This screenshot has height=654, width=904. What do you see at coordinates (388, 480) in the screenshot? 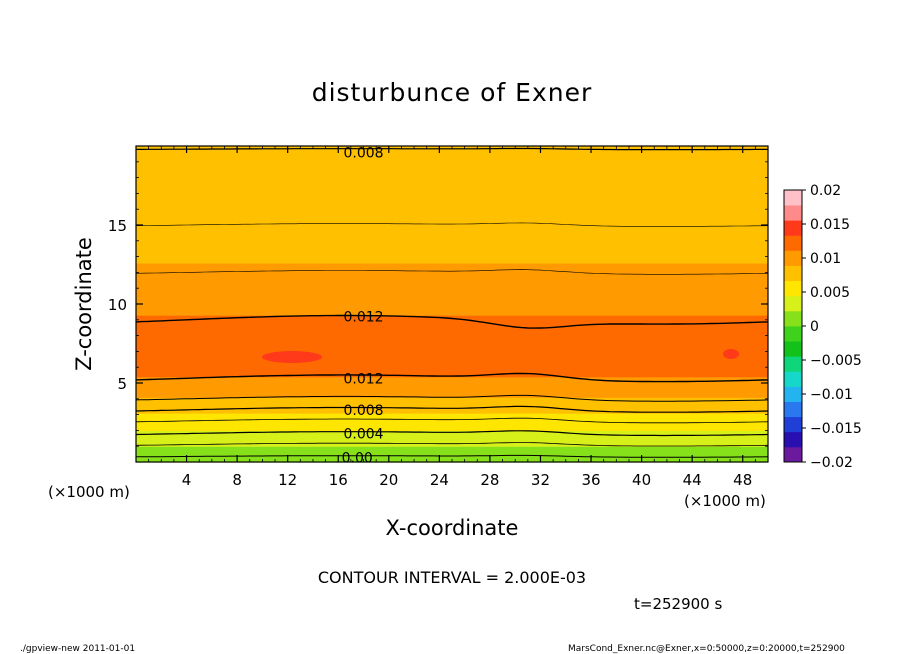
I see `x-tick-label: 20` at bounding box center [388, 480].